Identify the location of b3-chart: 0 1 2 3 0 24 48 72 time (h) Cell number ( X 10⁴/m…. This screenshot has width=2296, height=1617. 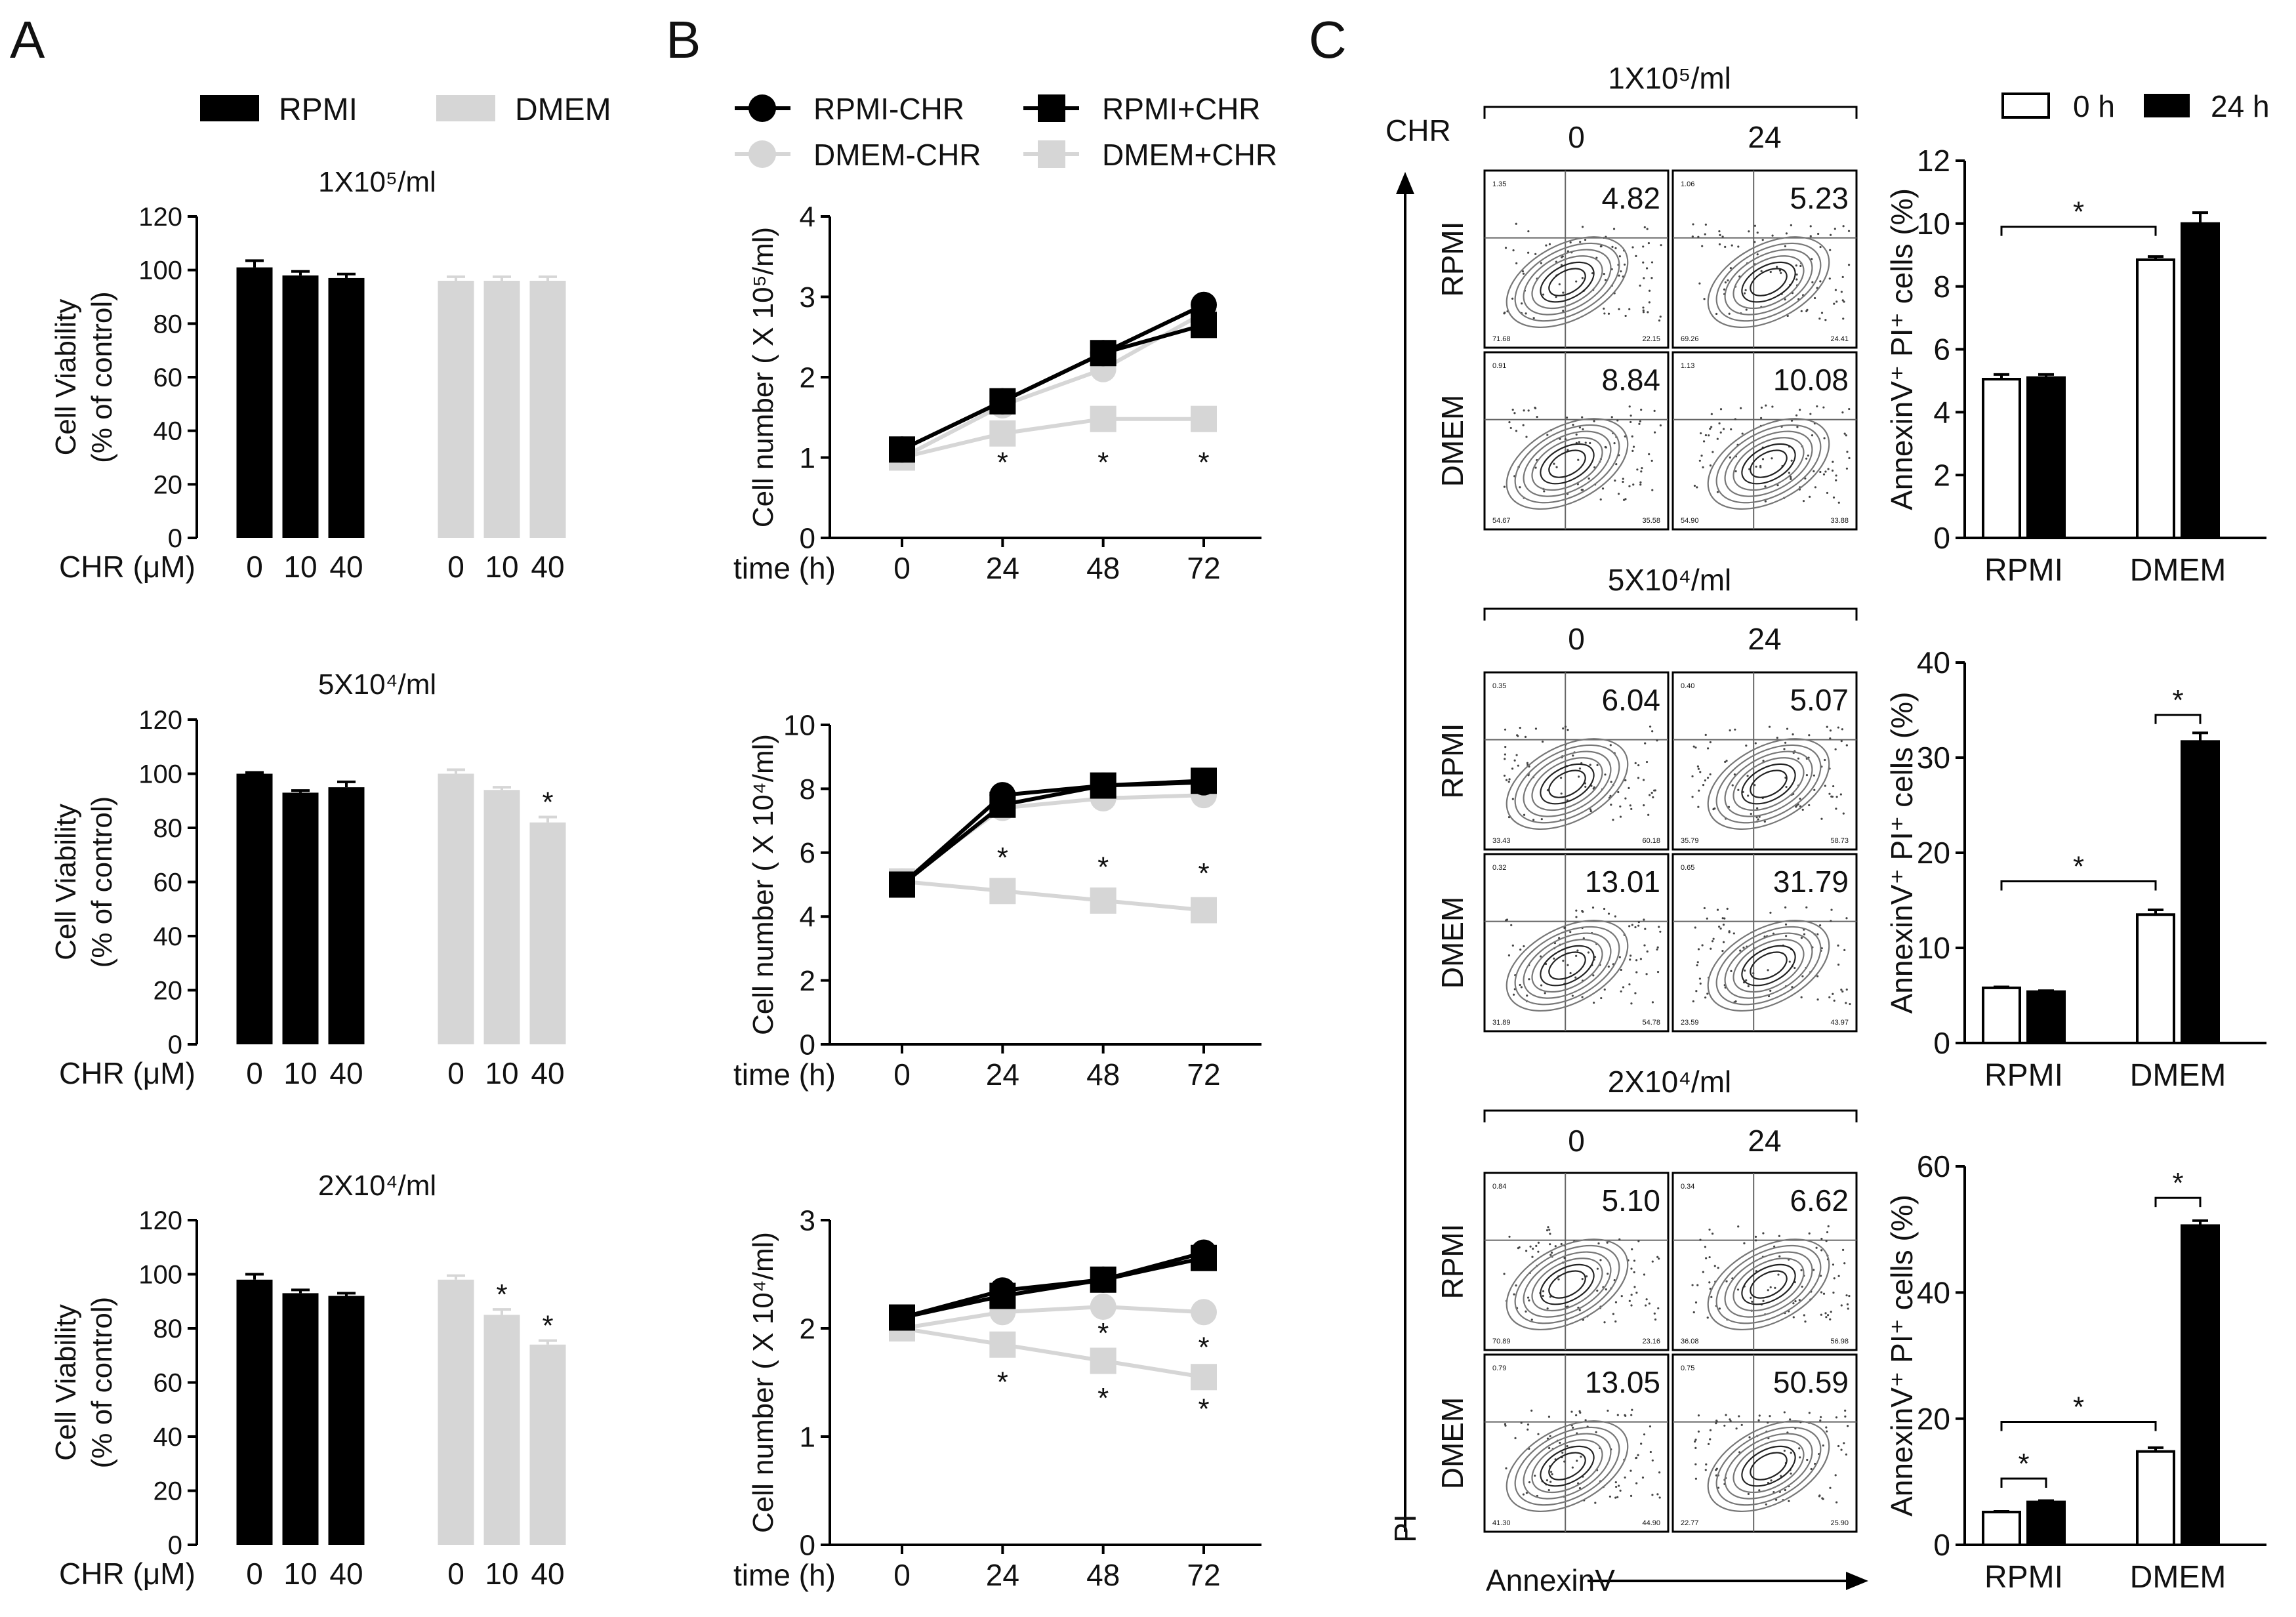
(997, 1398).